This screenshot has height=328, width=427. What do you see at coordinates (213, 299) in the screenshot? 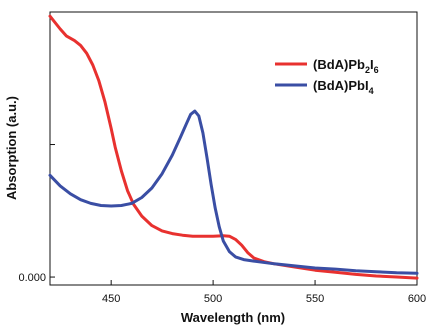
I see `x-tick-label: 500` at bounding box center [213, 299].